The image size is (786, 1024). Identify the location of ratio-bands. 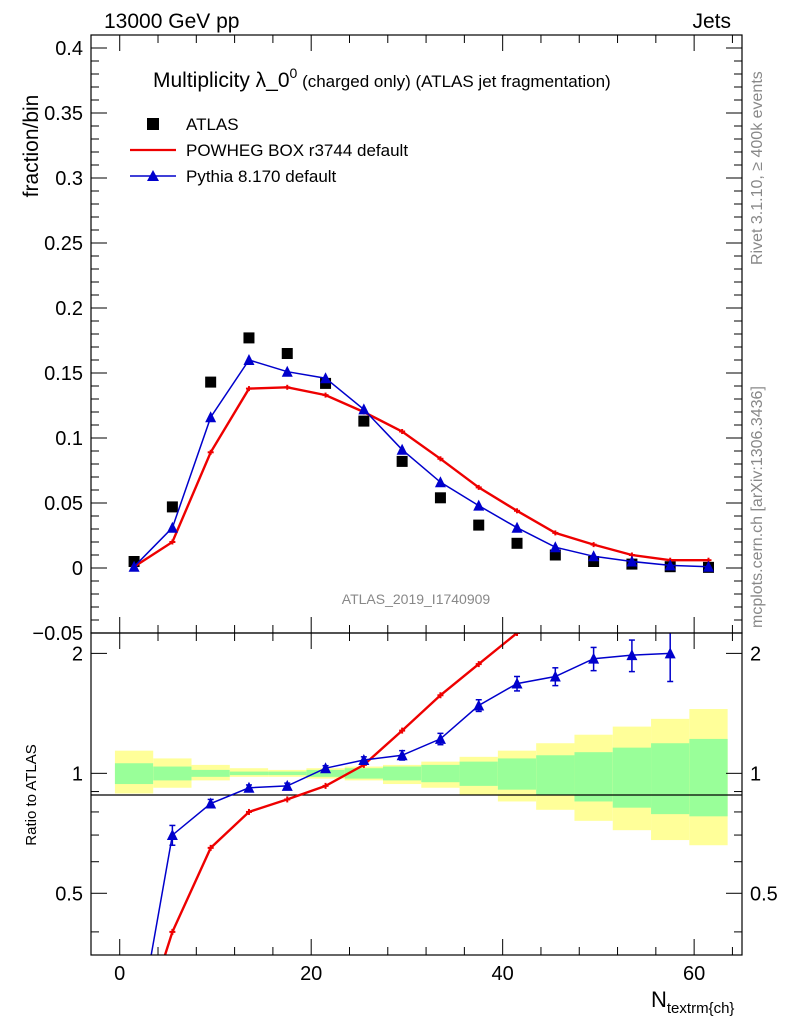
(421, 777).